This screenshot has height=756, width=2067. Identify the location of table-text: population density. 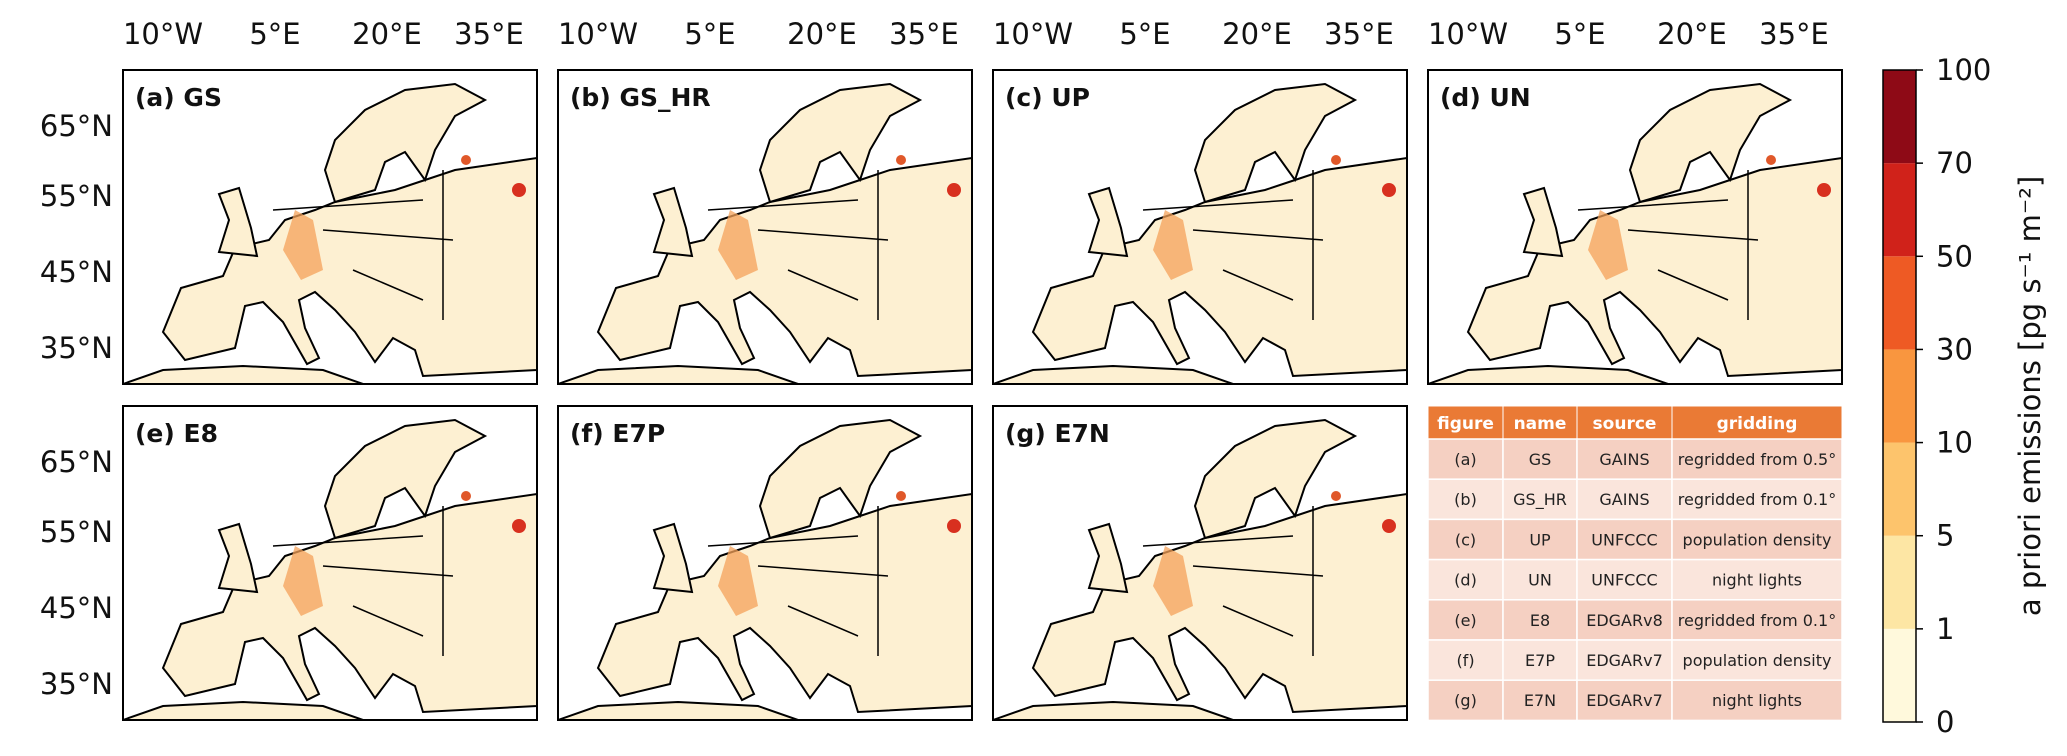
(1757, 539).